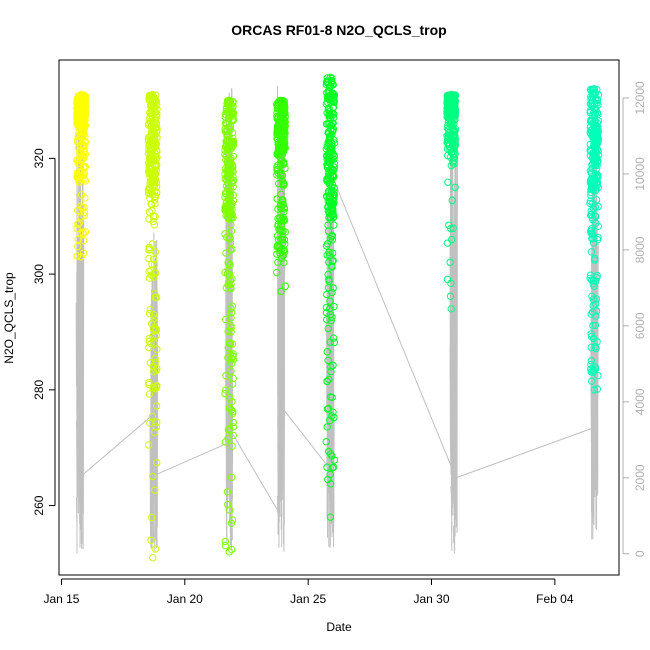 The image size is (650, 650). Describe the element at coordinates (39, 505) in the screenshot. I see `y-tick-label: 260` at that location.